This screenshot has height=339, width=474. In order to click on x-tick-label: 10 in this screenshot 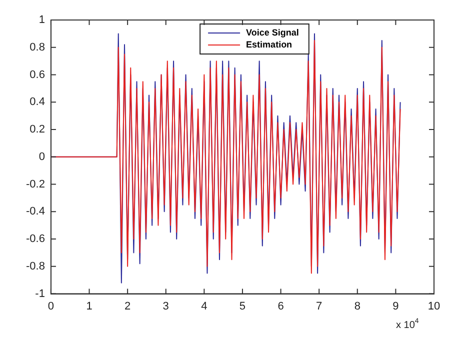, I will do `click(434, 306)`.